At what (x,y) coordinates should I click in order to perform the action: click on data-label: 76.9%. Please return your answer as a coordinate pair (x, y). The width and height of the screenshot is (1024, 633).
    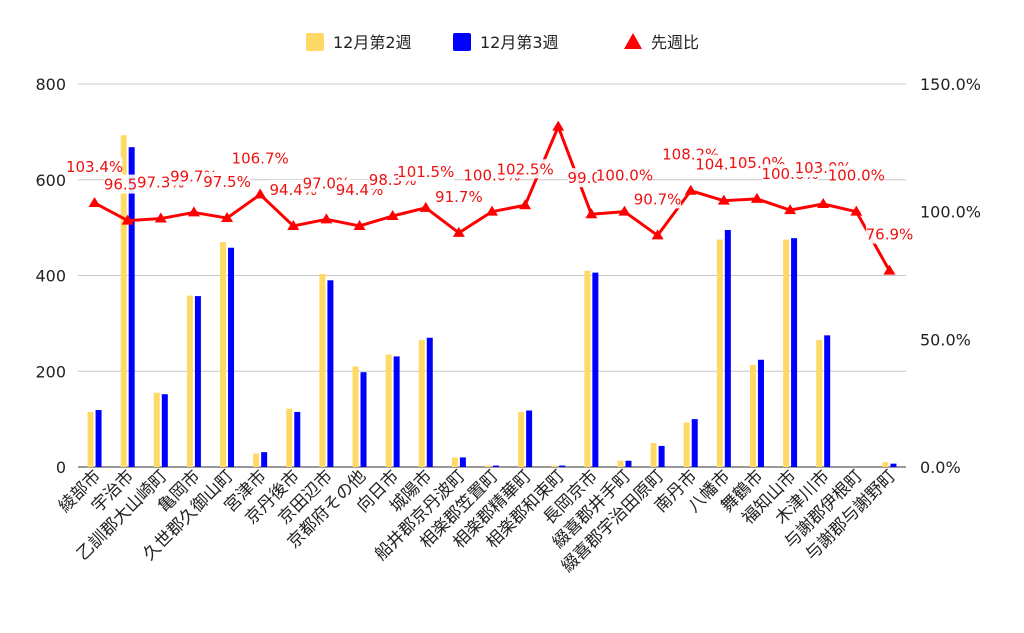
    Looking at the image, I should click on (890, 235).